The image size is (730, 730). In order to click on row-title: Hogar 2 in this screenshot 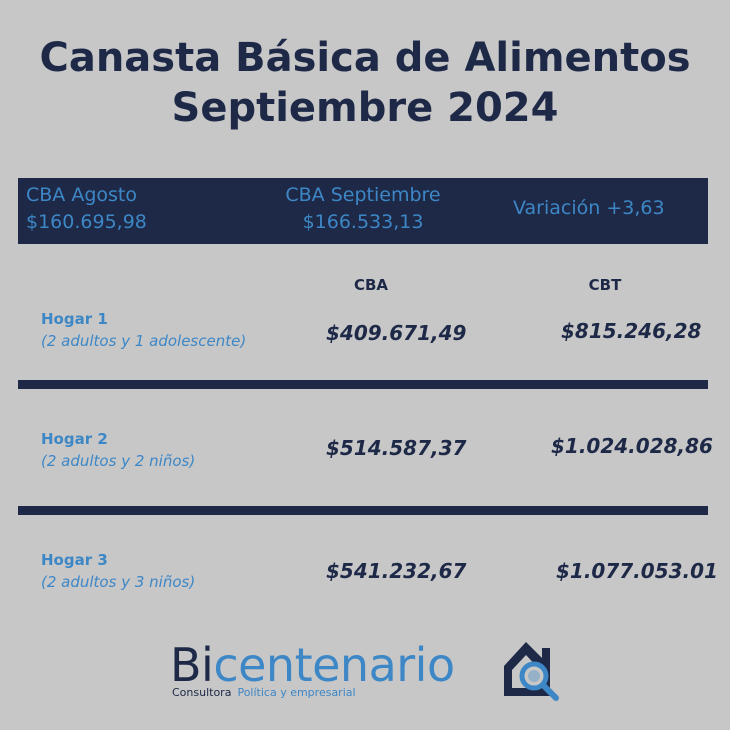, I will do `click(74, 439)`.